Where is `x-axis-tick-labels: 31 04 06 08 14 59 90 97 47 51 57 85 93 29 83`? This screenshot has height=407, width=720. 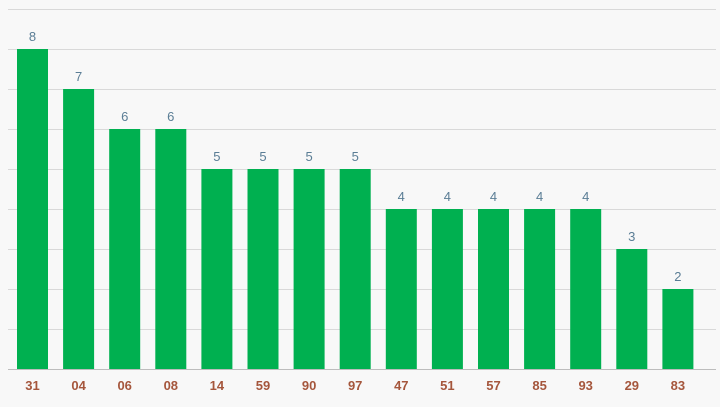 x-axis-tick-labels: 31 04 06 08 14 59 90 97 47 51 57 85 93 29 83 is located at coordinates (355, 385).